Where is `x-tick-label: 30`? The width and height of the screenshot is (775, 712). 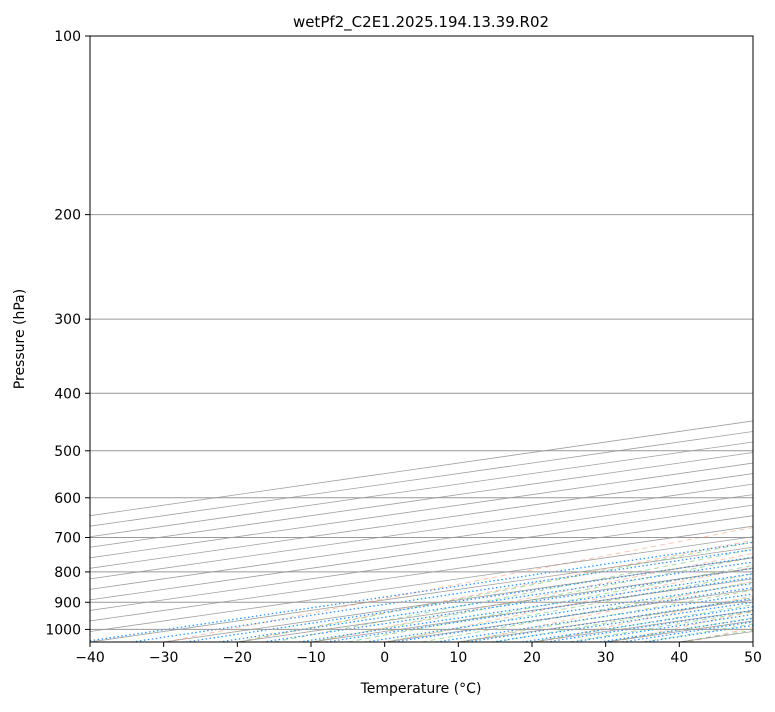
x-tick-label: 30 is located at coordinates (606, 658).